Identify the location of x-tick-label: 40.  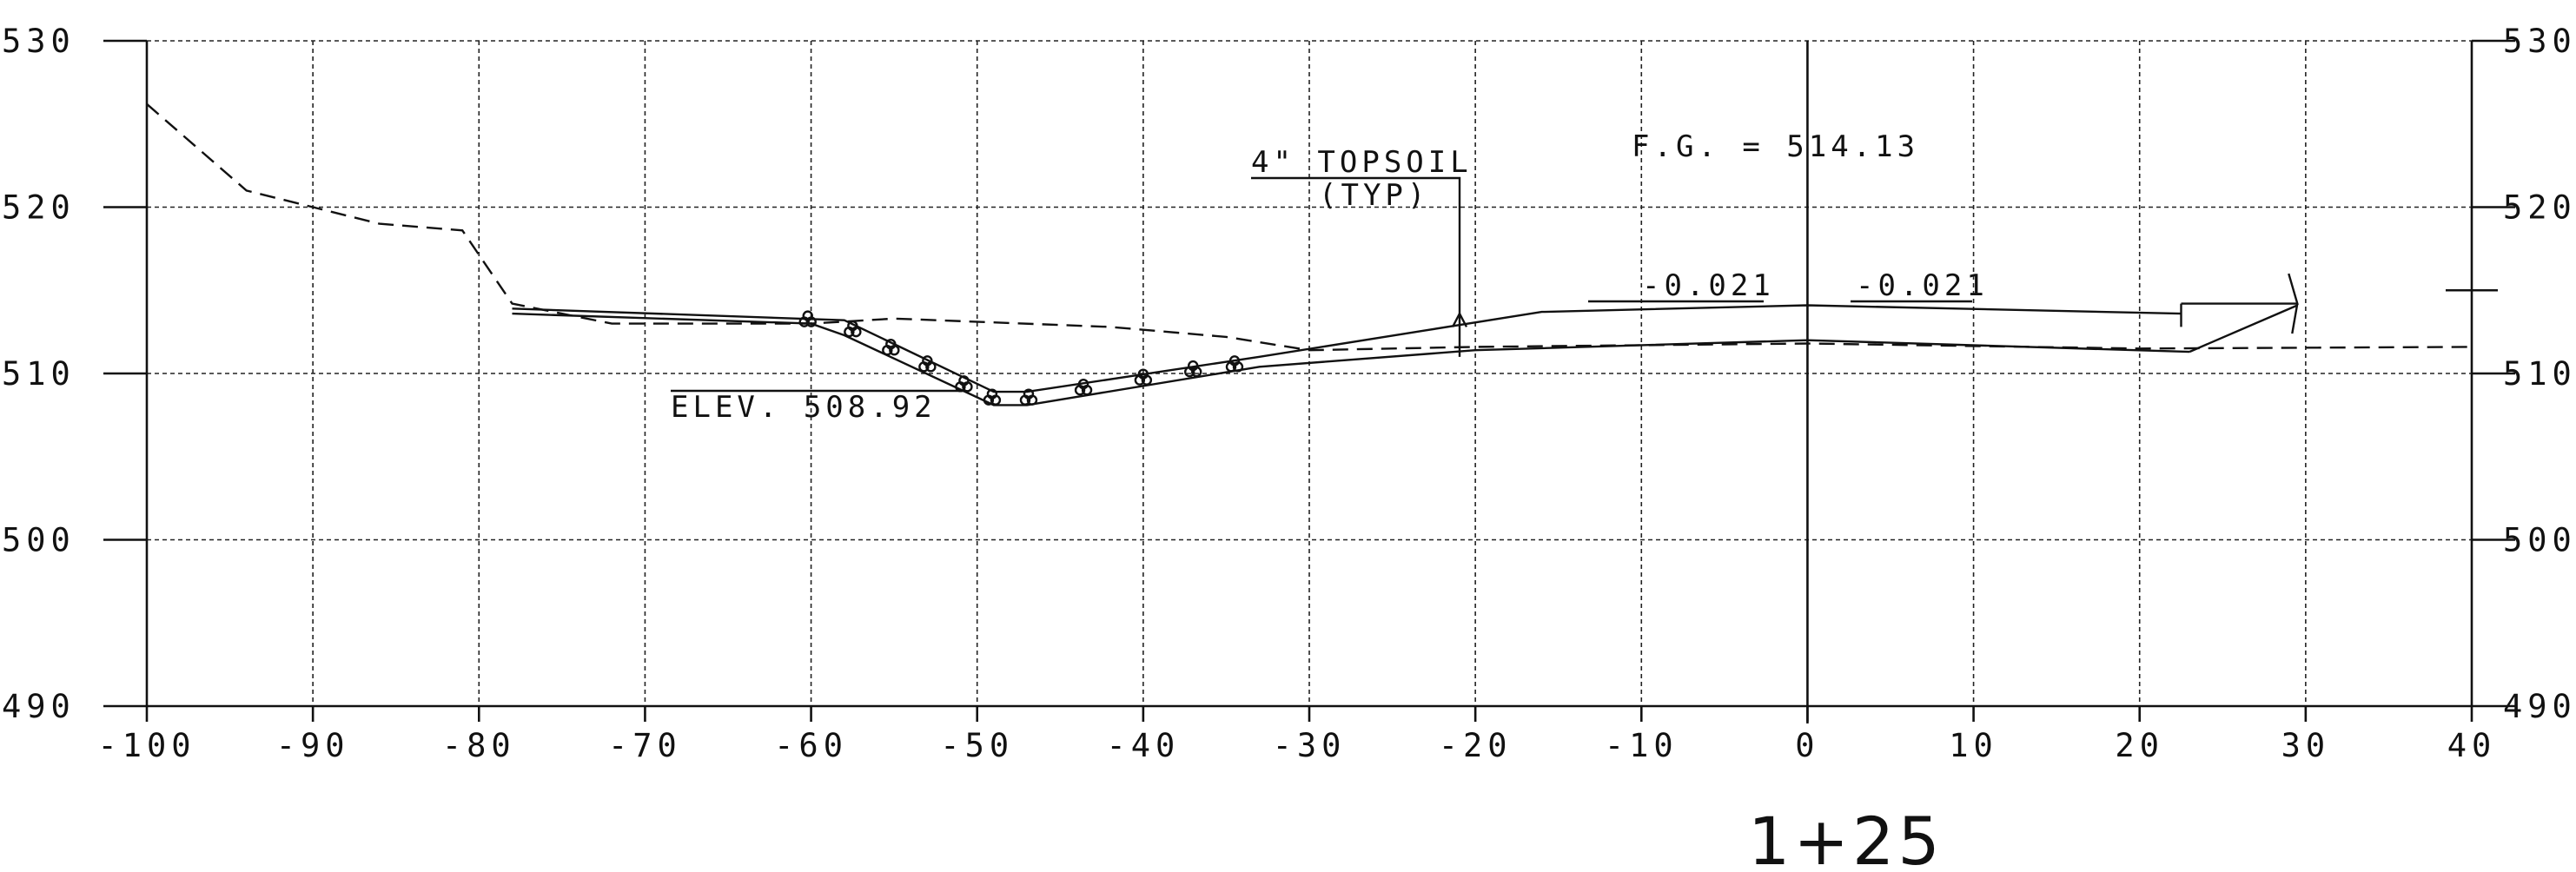
(2472, 746).